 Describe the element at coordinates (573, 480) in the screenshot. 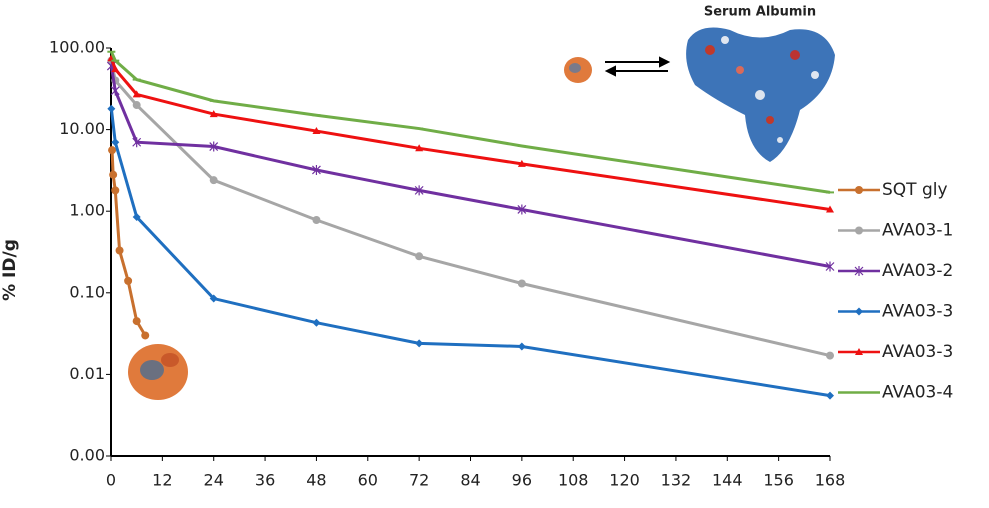

I see `x-tick-label: 108` at that location.